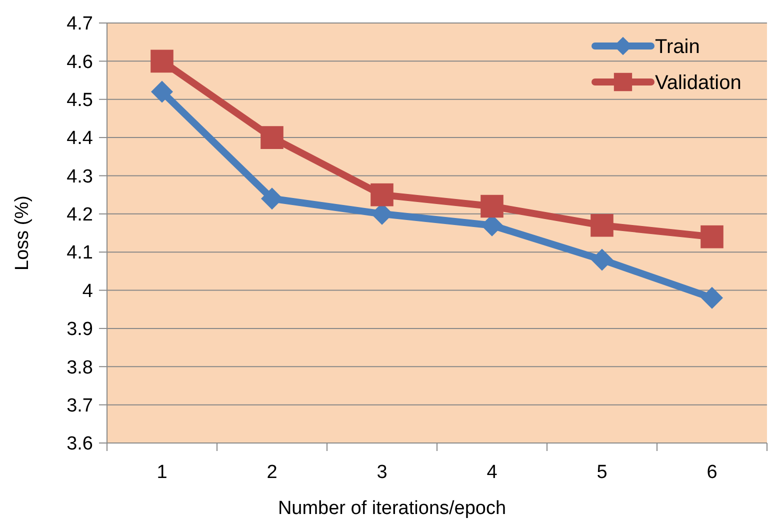 This screenshot has width=770, height=526. What do you see at coordinates (79, 101) in the screenshot?
I see `y-tick-label: 4.5` at bounding box center [79, 101].